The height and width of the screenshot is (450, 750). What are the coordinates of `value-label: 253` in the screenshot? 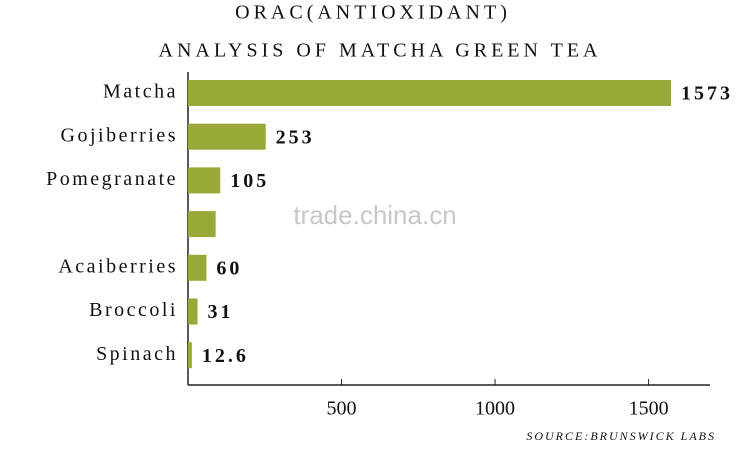 It's located at (295, 137).